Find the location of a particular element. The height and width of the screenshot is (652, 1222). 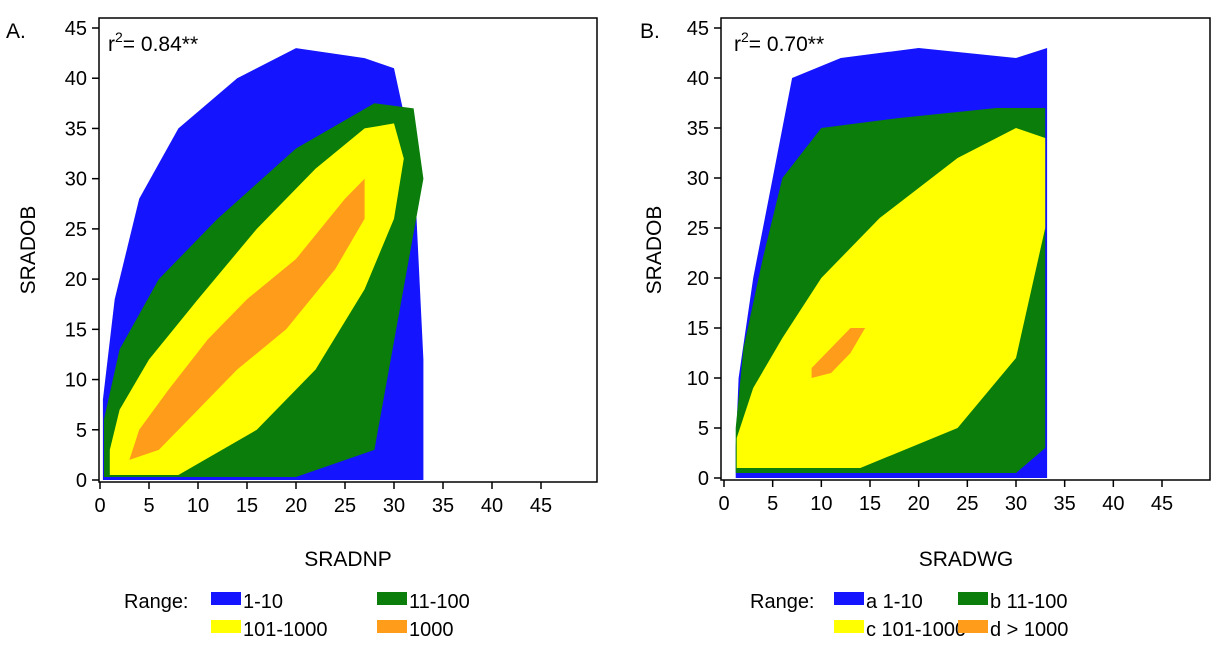

stat-value: = 0.84** is located at coordinates (160, 44).